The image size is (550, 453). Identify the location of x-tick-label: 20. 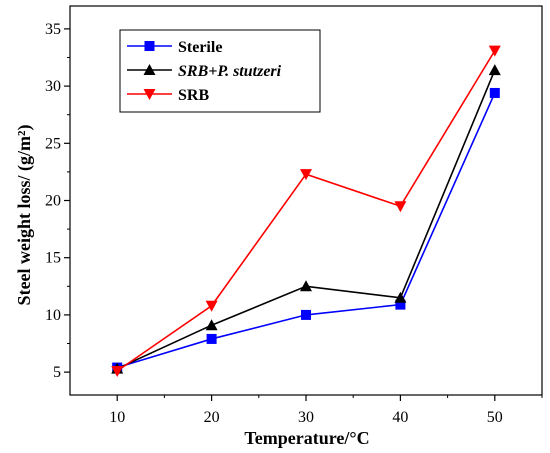
(212, 417).